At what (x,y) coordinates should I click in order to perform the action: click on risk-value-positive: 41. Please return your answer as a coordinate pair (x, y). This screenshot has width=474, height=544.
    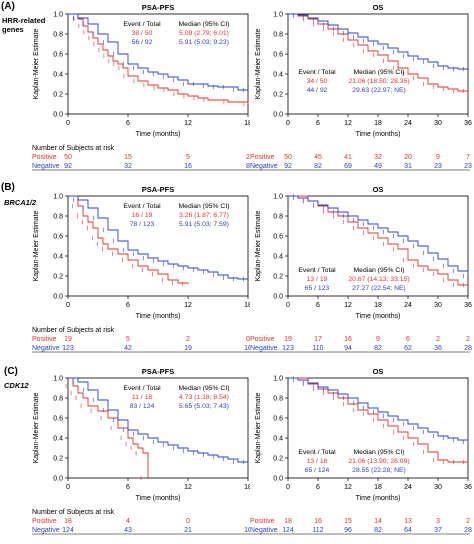
    Looking at the image, I should click on (348, 157).